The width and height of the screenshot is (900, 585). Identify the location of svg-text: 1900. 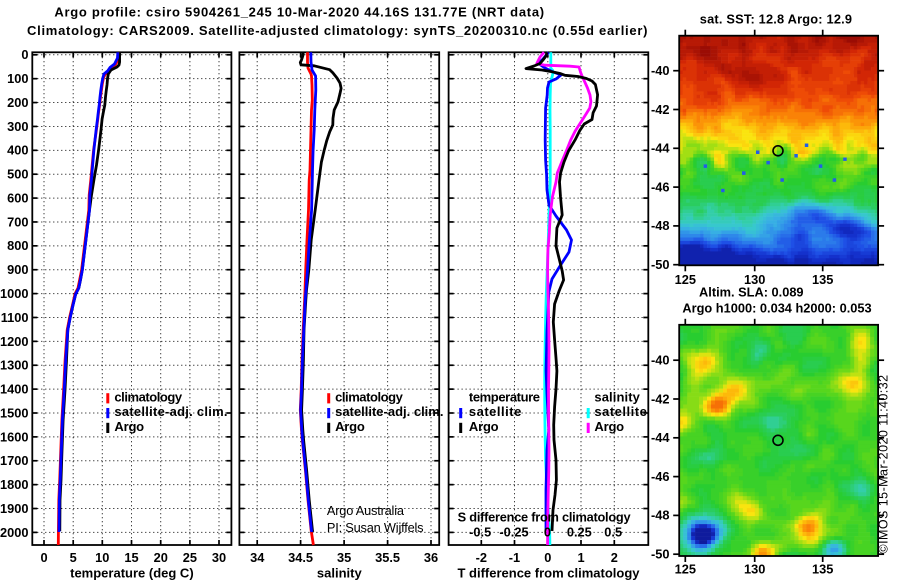
(14, 508).